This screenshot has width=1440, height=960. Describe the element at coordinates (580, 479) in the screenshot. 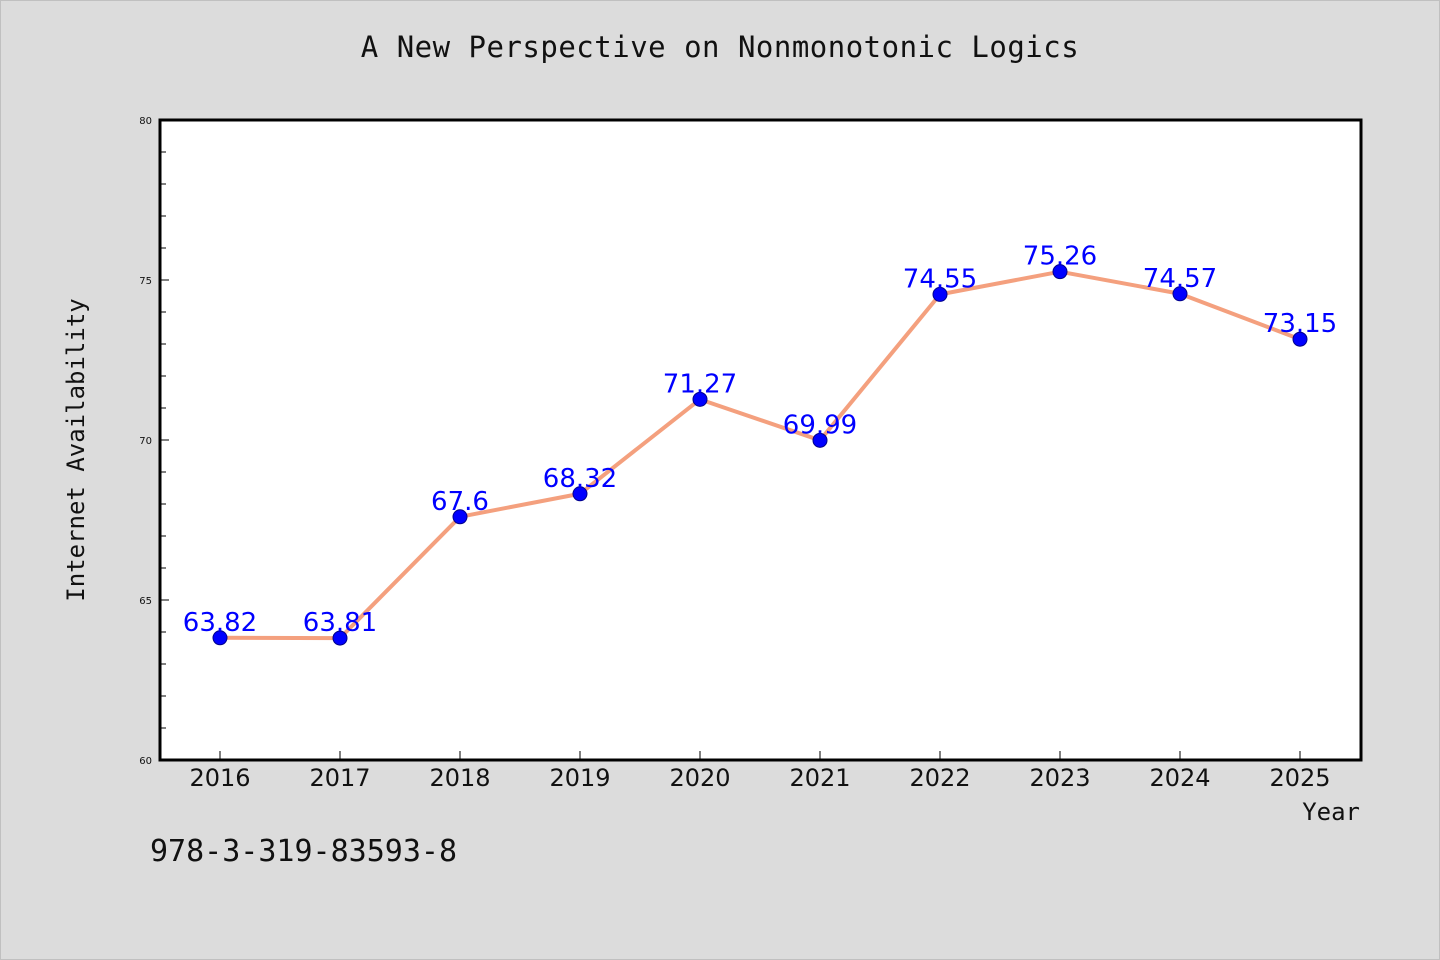

I see `data-label: 68.32` at that location.